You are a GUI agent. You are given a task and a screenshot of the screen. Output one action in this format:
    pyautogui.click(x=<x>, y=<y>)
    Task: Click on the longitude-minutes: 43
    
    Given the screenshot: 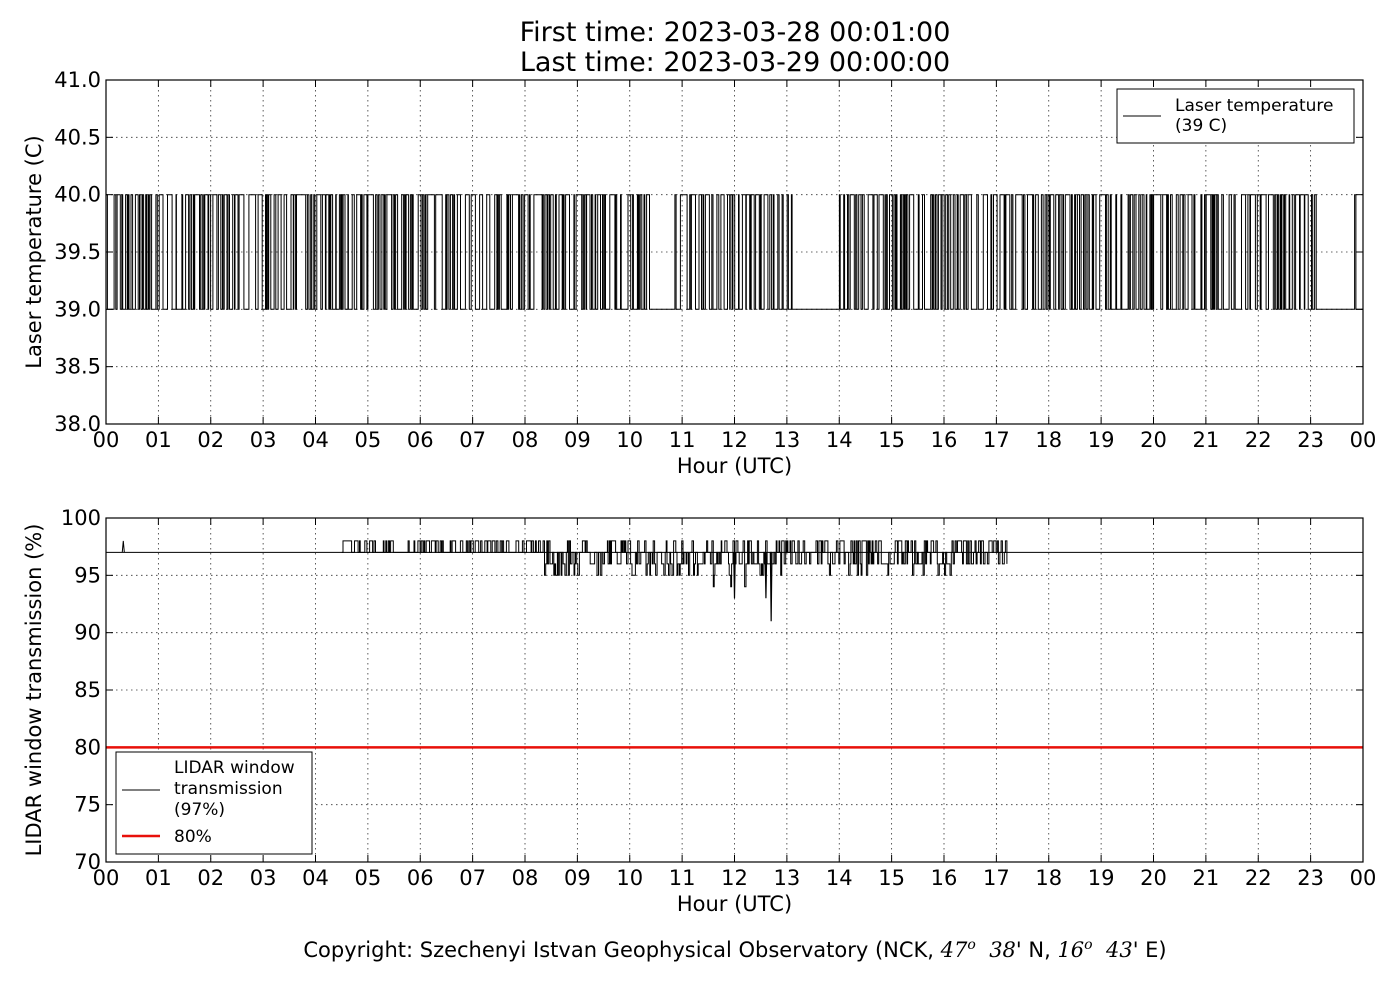 What is the action you would take?
    pyautogui.click(x=1119, y=950)
    